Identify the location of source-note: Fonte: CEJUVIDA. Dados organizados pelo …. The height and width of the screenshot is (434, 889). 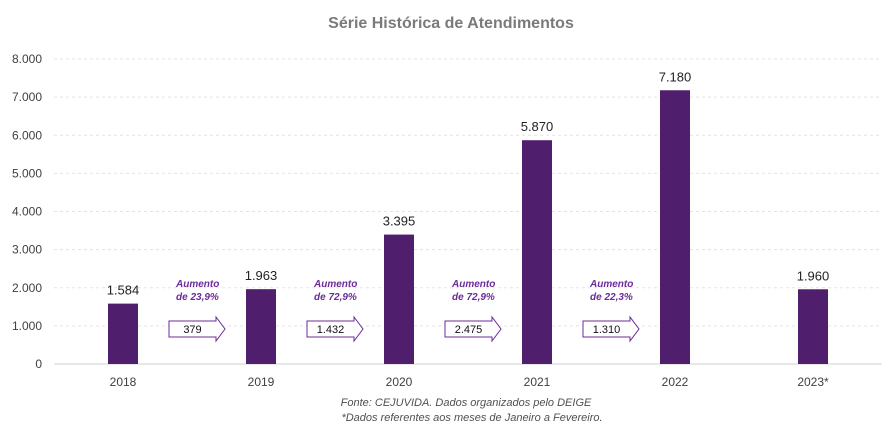
(466, 403).